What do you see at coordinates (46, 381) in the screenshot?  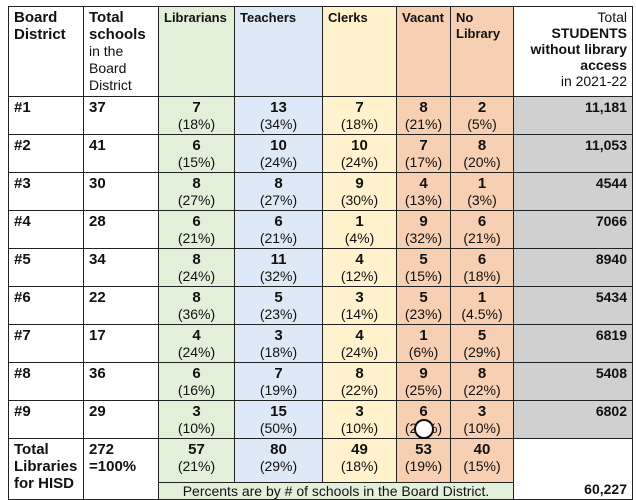 I see `district-cell: #8` at bounding box center [46, 381].